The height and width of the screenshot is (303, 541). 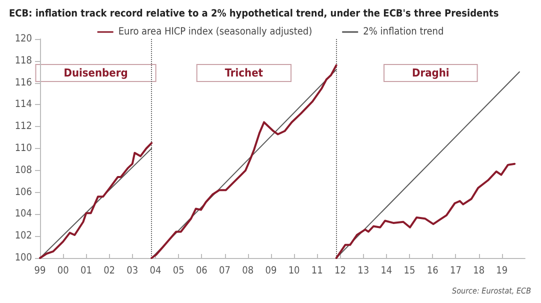 What do you see at coordinates (96, 73) in the screenshot?
I see `annotation: Duisenberg` at bounding box center [96, 73].